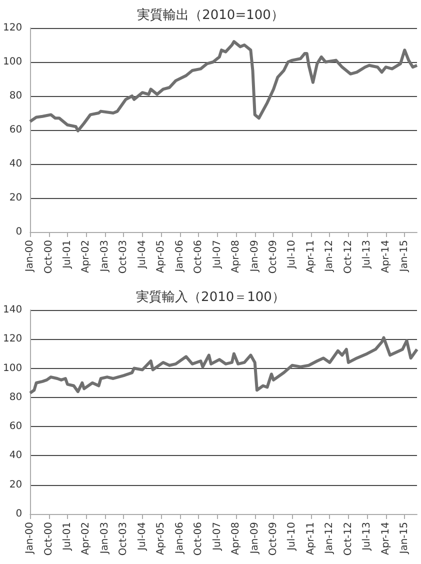 The height and width of the screenshot is (564, 421). Describe the element at coordinates (12, 310) in the screenshot. I see `y-tick-label: 140` at that location.